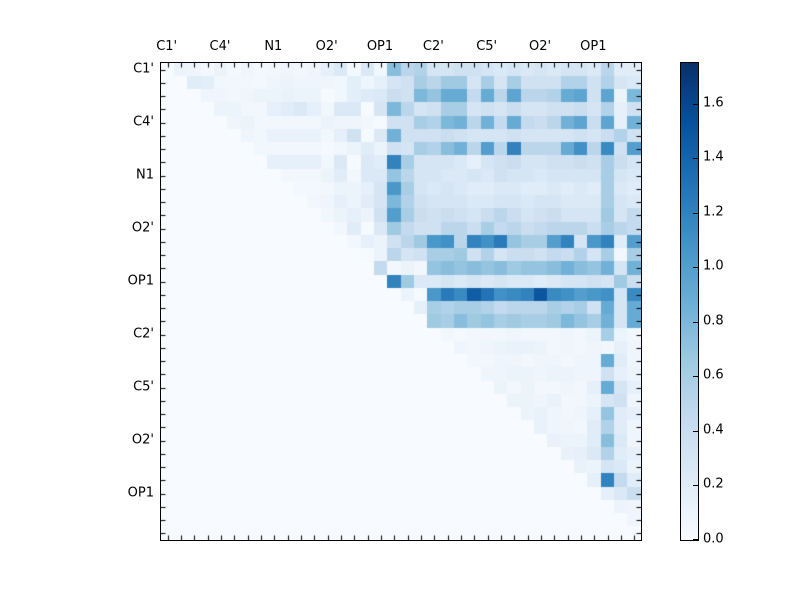  Describe the element at coordinates (713, 266) in the screenshot. I see `colorbar-tick-label: 1.0` at that location.